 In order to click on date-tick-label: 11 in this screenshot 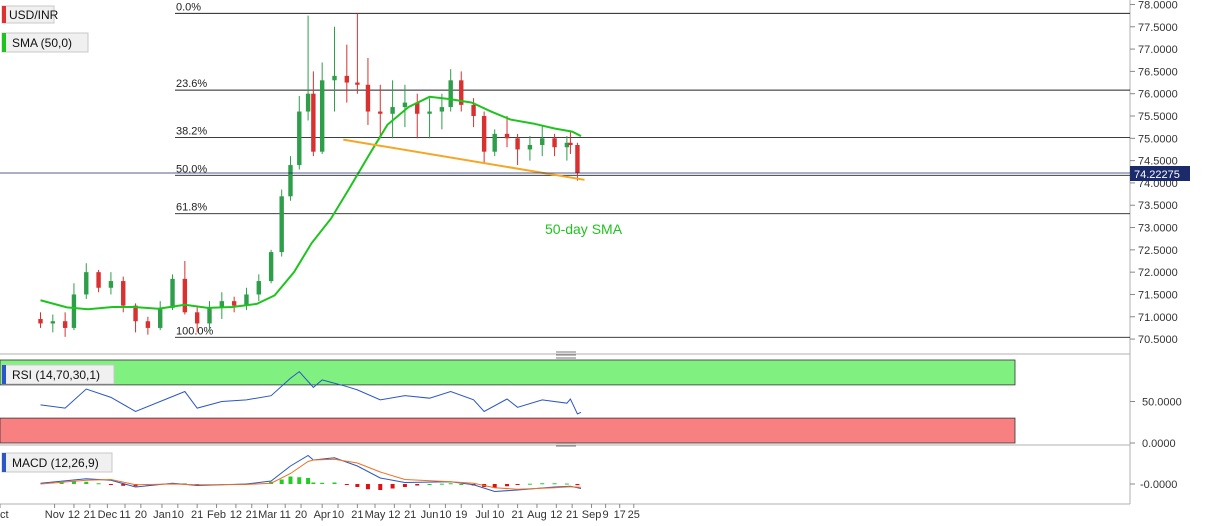, I will do `click(284, 515)`.